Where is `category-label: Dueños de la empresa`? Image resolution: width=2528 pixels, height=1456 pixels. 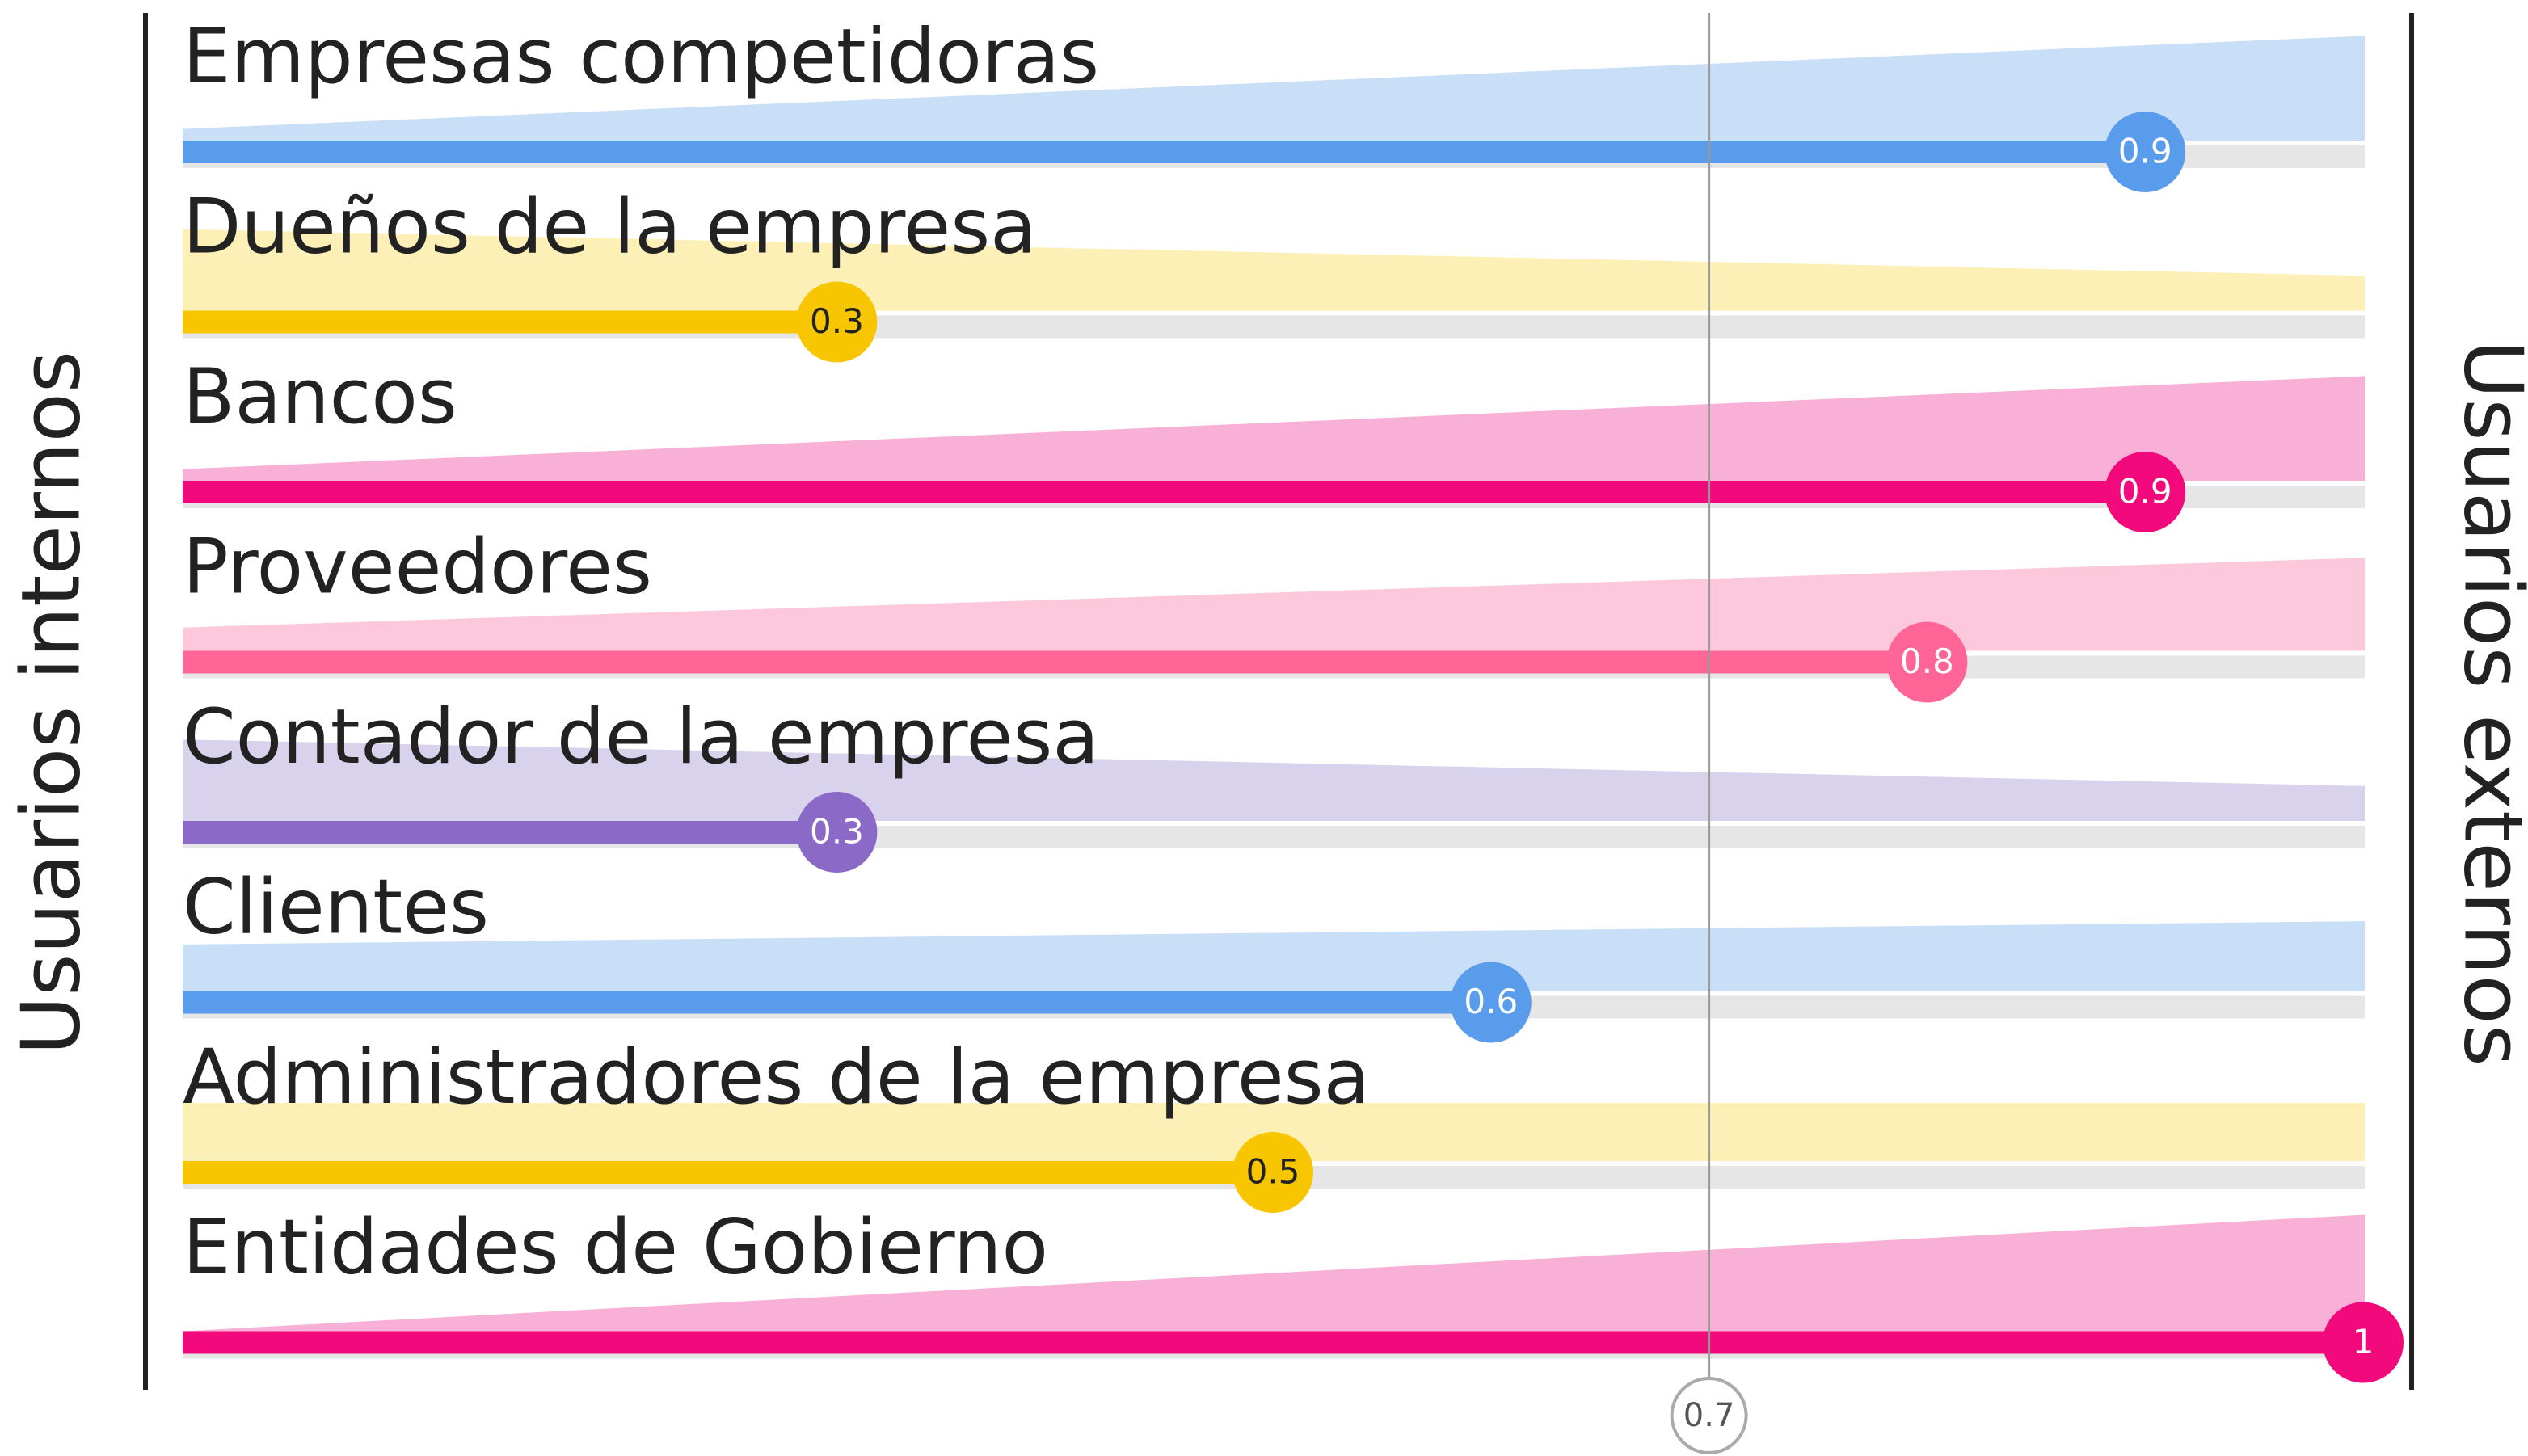 category-label: Dueños de la empresa is located at coordinates (610, 227).